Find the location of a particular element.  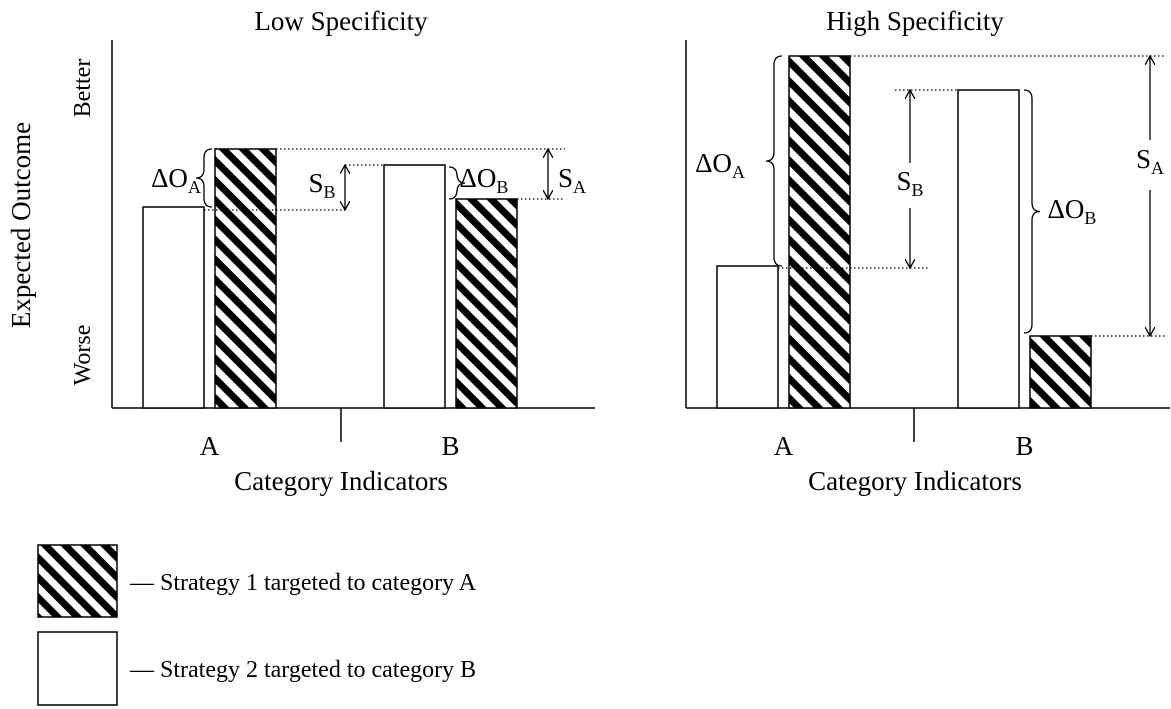

y-bottom-label: Worse is located at coordinates (83, 355).